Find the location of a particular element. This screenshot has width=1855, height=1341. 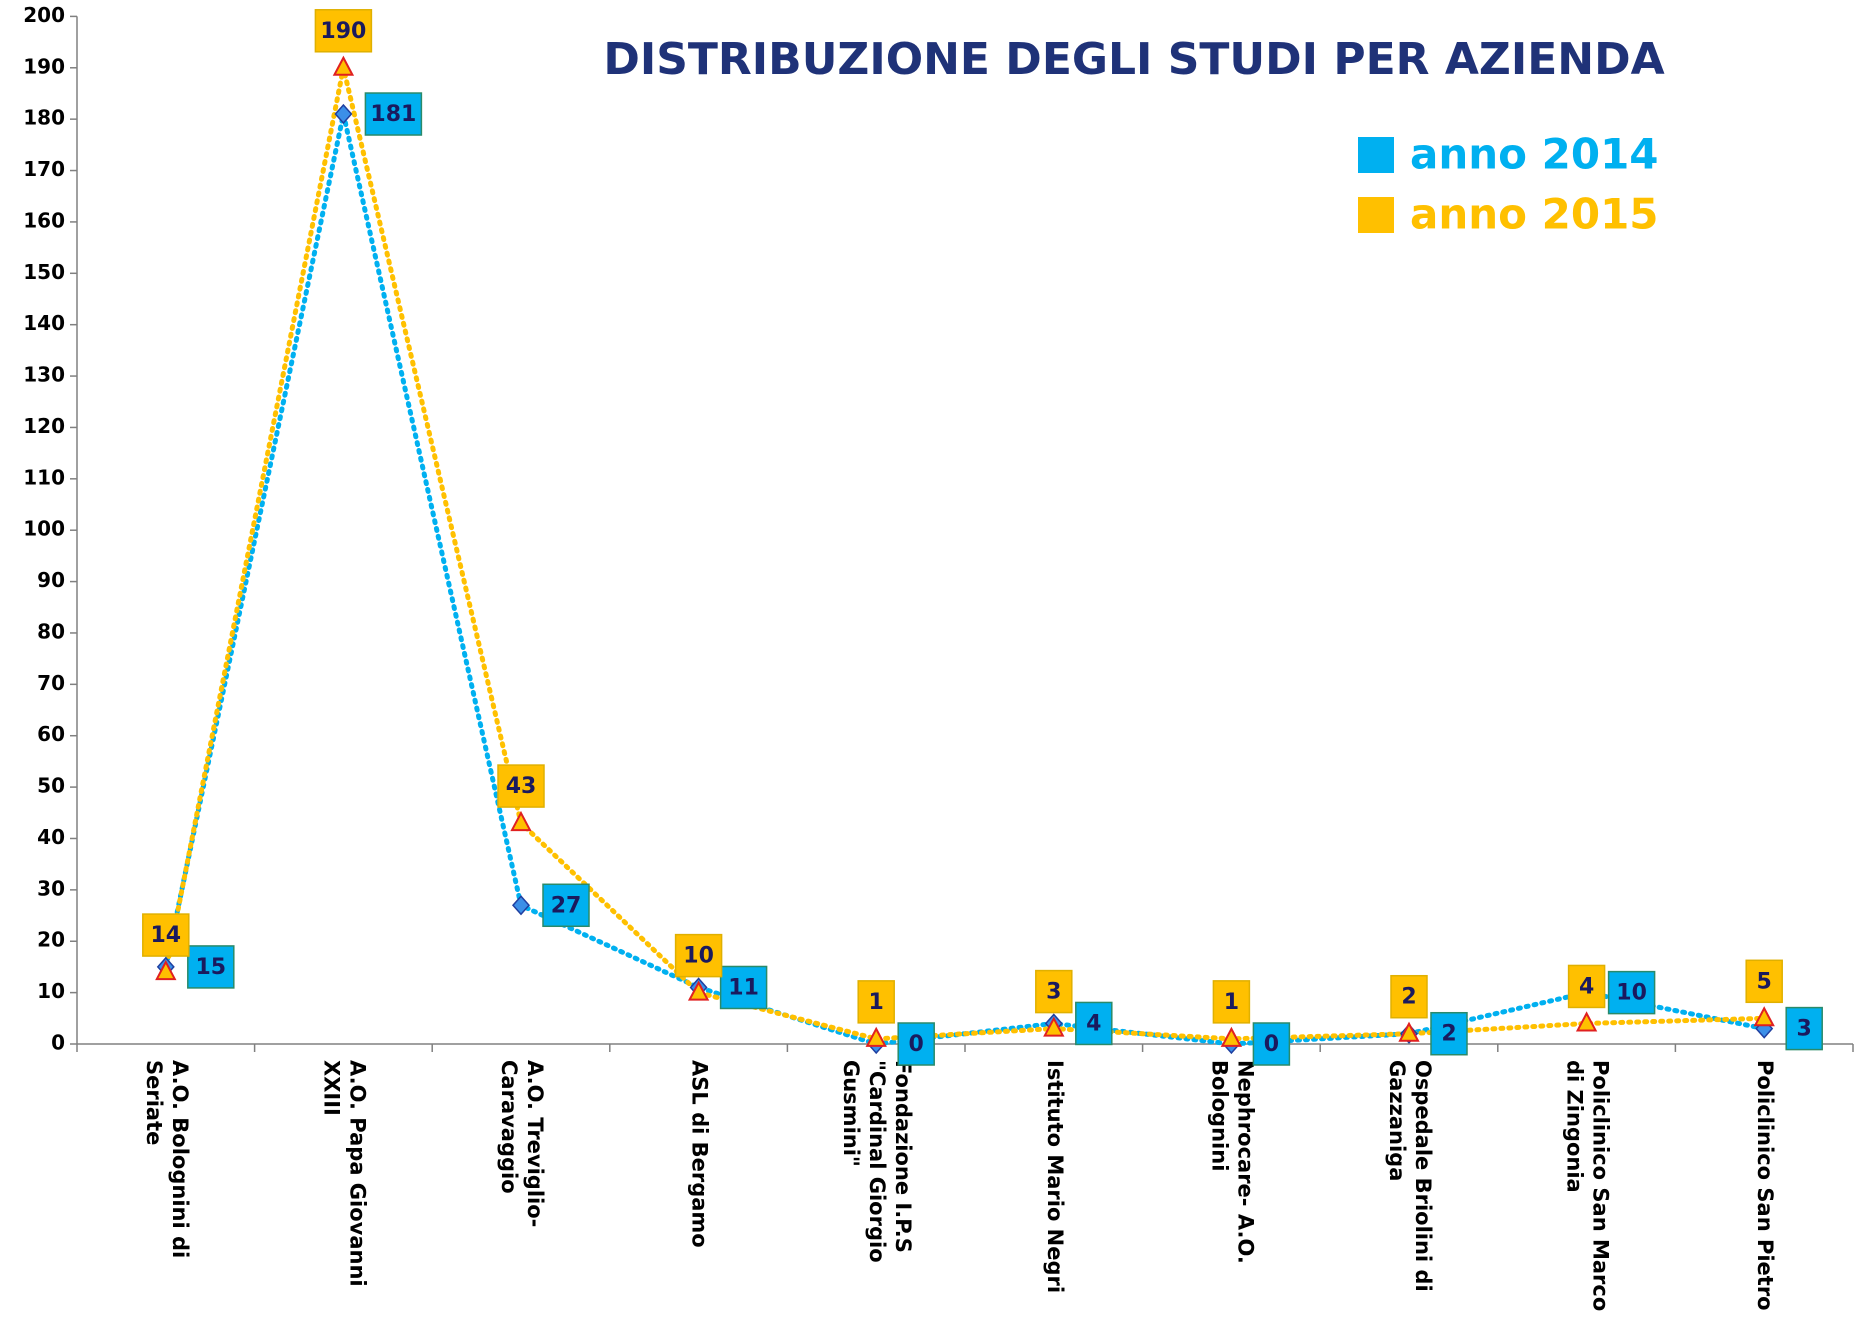

x-tick-label-line: Caravaggio is located at coordinates (509, 1127).